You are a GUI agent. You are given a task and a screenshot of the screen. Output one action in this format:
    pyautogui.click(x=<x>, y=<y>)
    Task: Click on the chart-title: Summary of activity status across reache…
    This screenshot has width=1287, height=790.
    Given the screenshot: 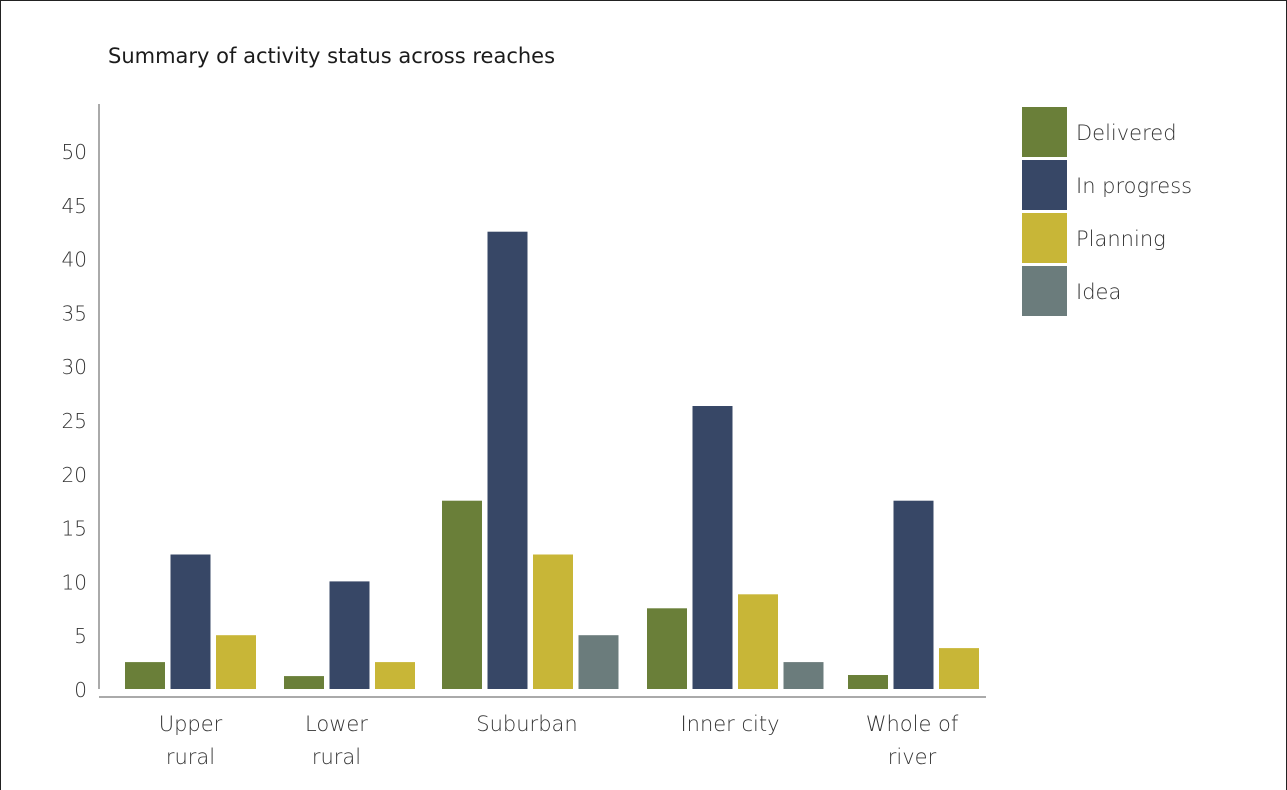 What is the action you would take?
    pyautogui.click(x=332, y=56)
    